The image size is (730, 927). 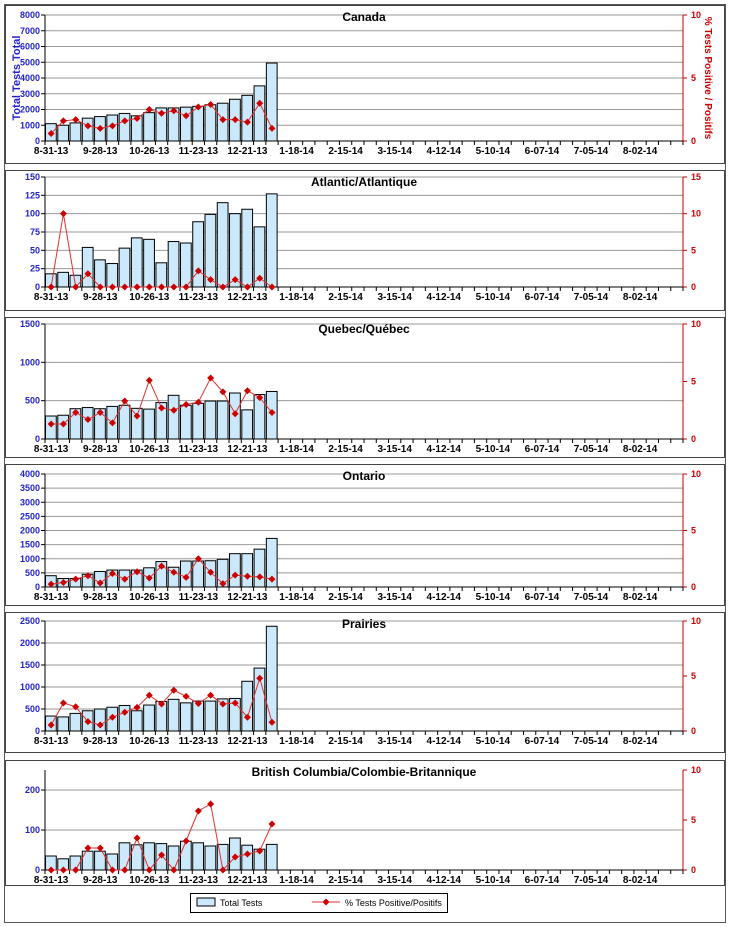 I want to click on legend-marker-icon, so click(x=326, y=902).